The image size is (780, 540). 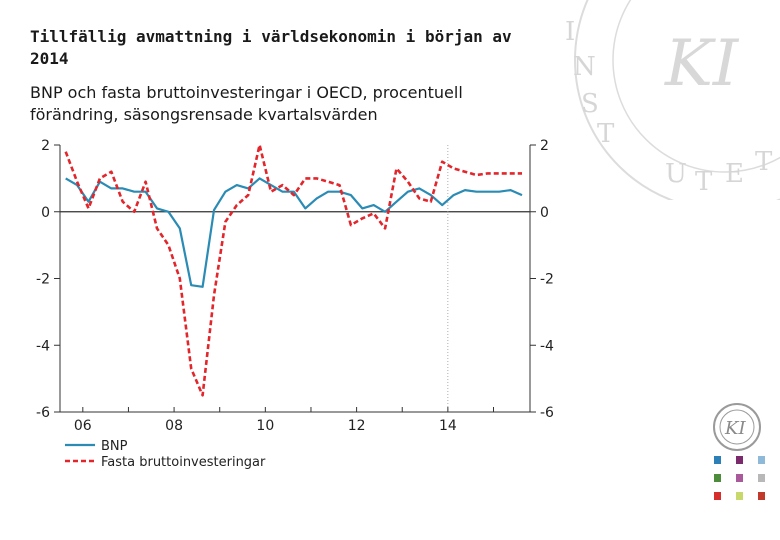 What do you see at coordinates (547, 413) in the screenshot?
I see `y-tick-label-right: -6` at bounding box center [547, 413].